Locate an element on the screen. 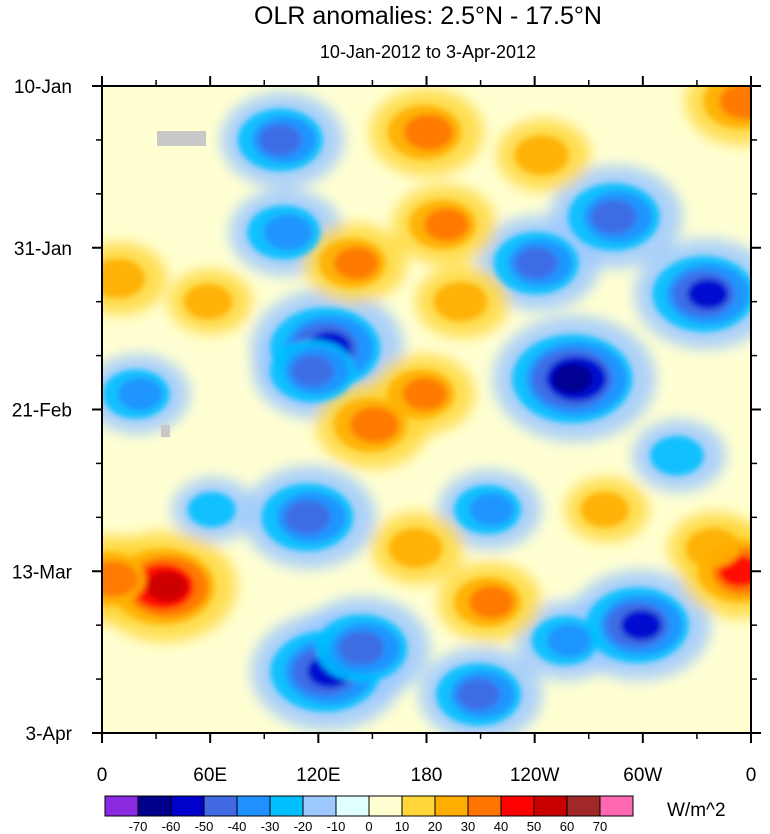 The image size is (770, 834). x-tick-label: 120E is located at coordinates (318, 775).